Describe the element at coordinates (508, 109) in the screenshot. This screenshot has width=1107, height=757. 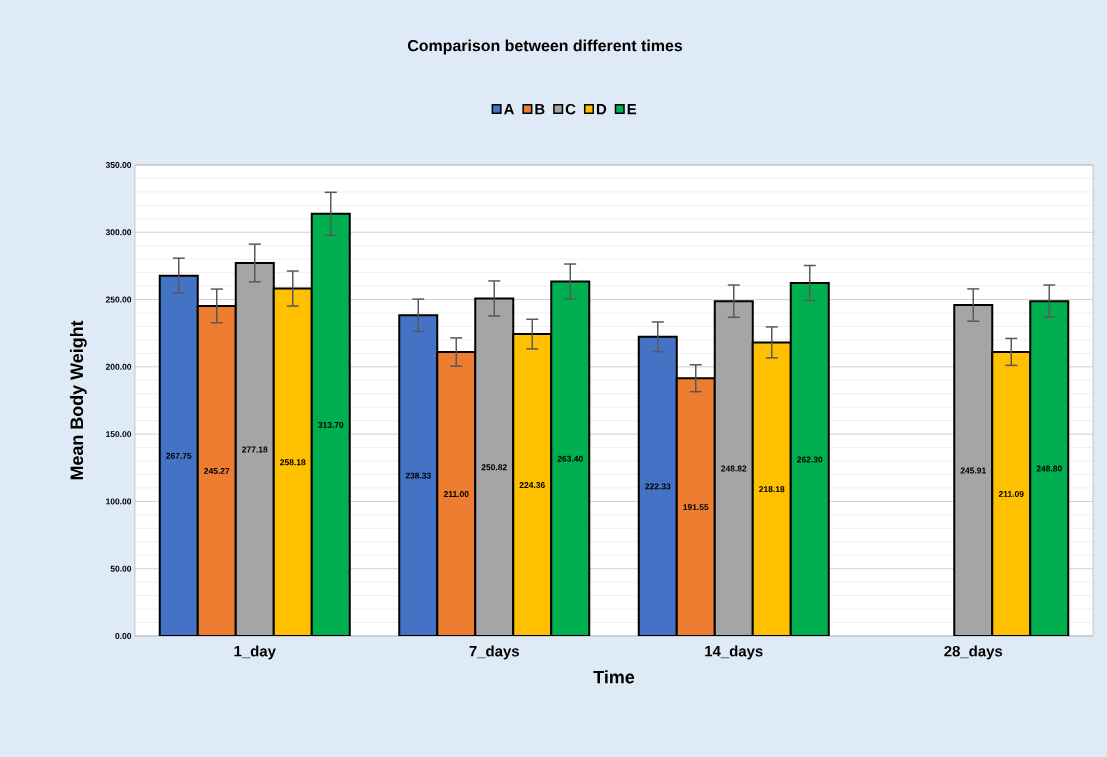
I see `legend-label: A` at that location.